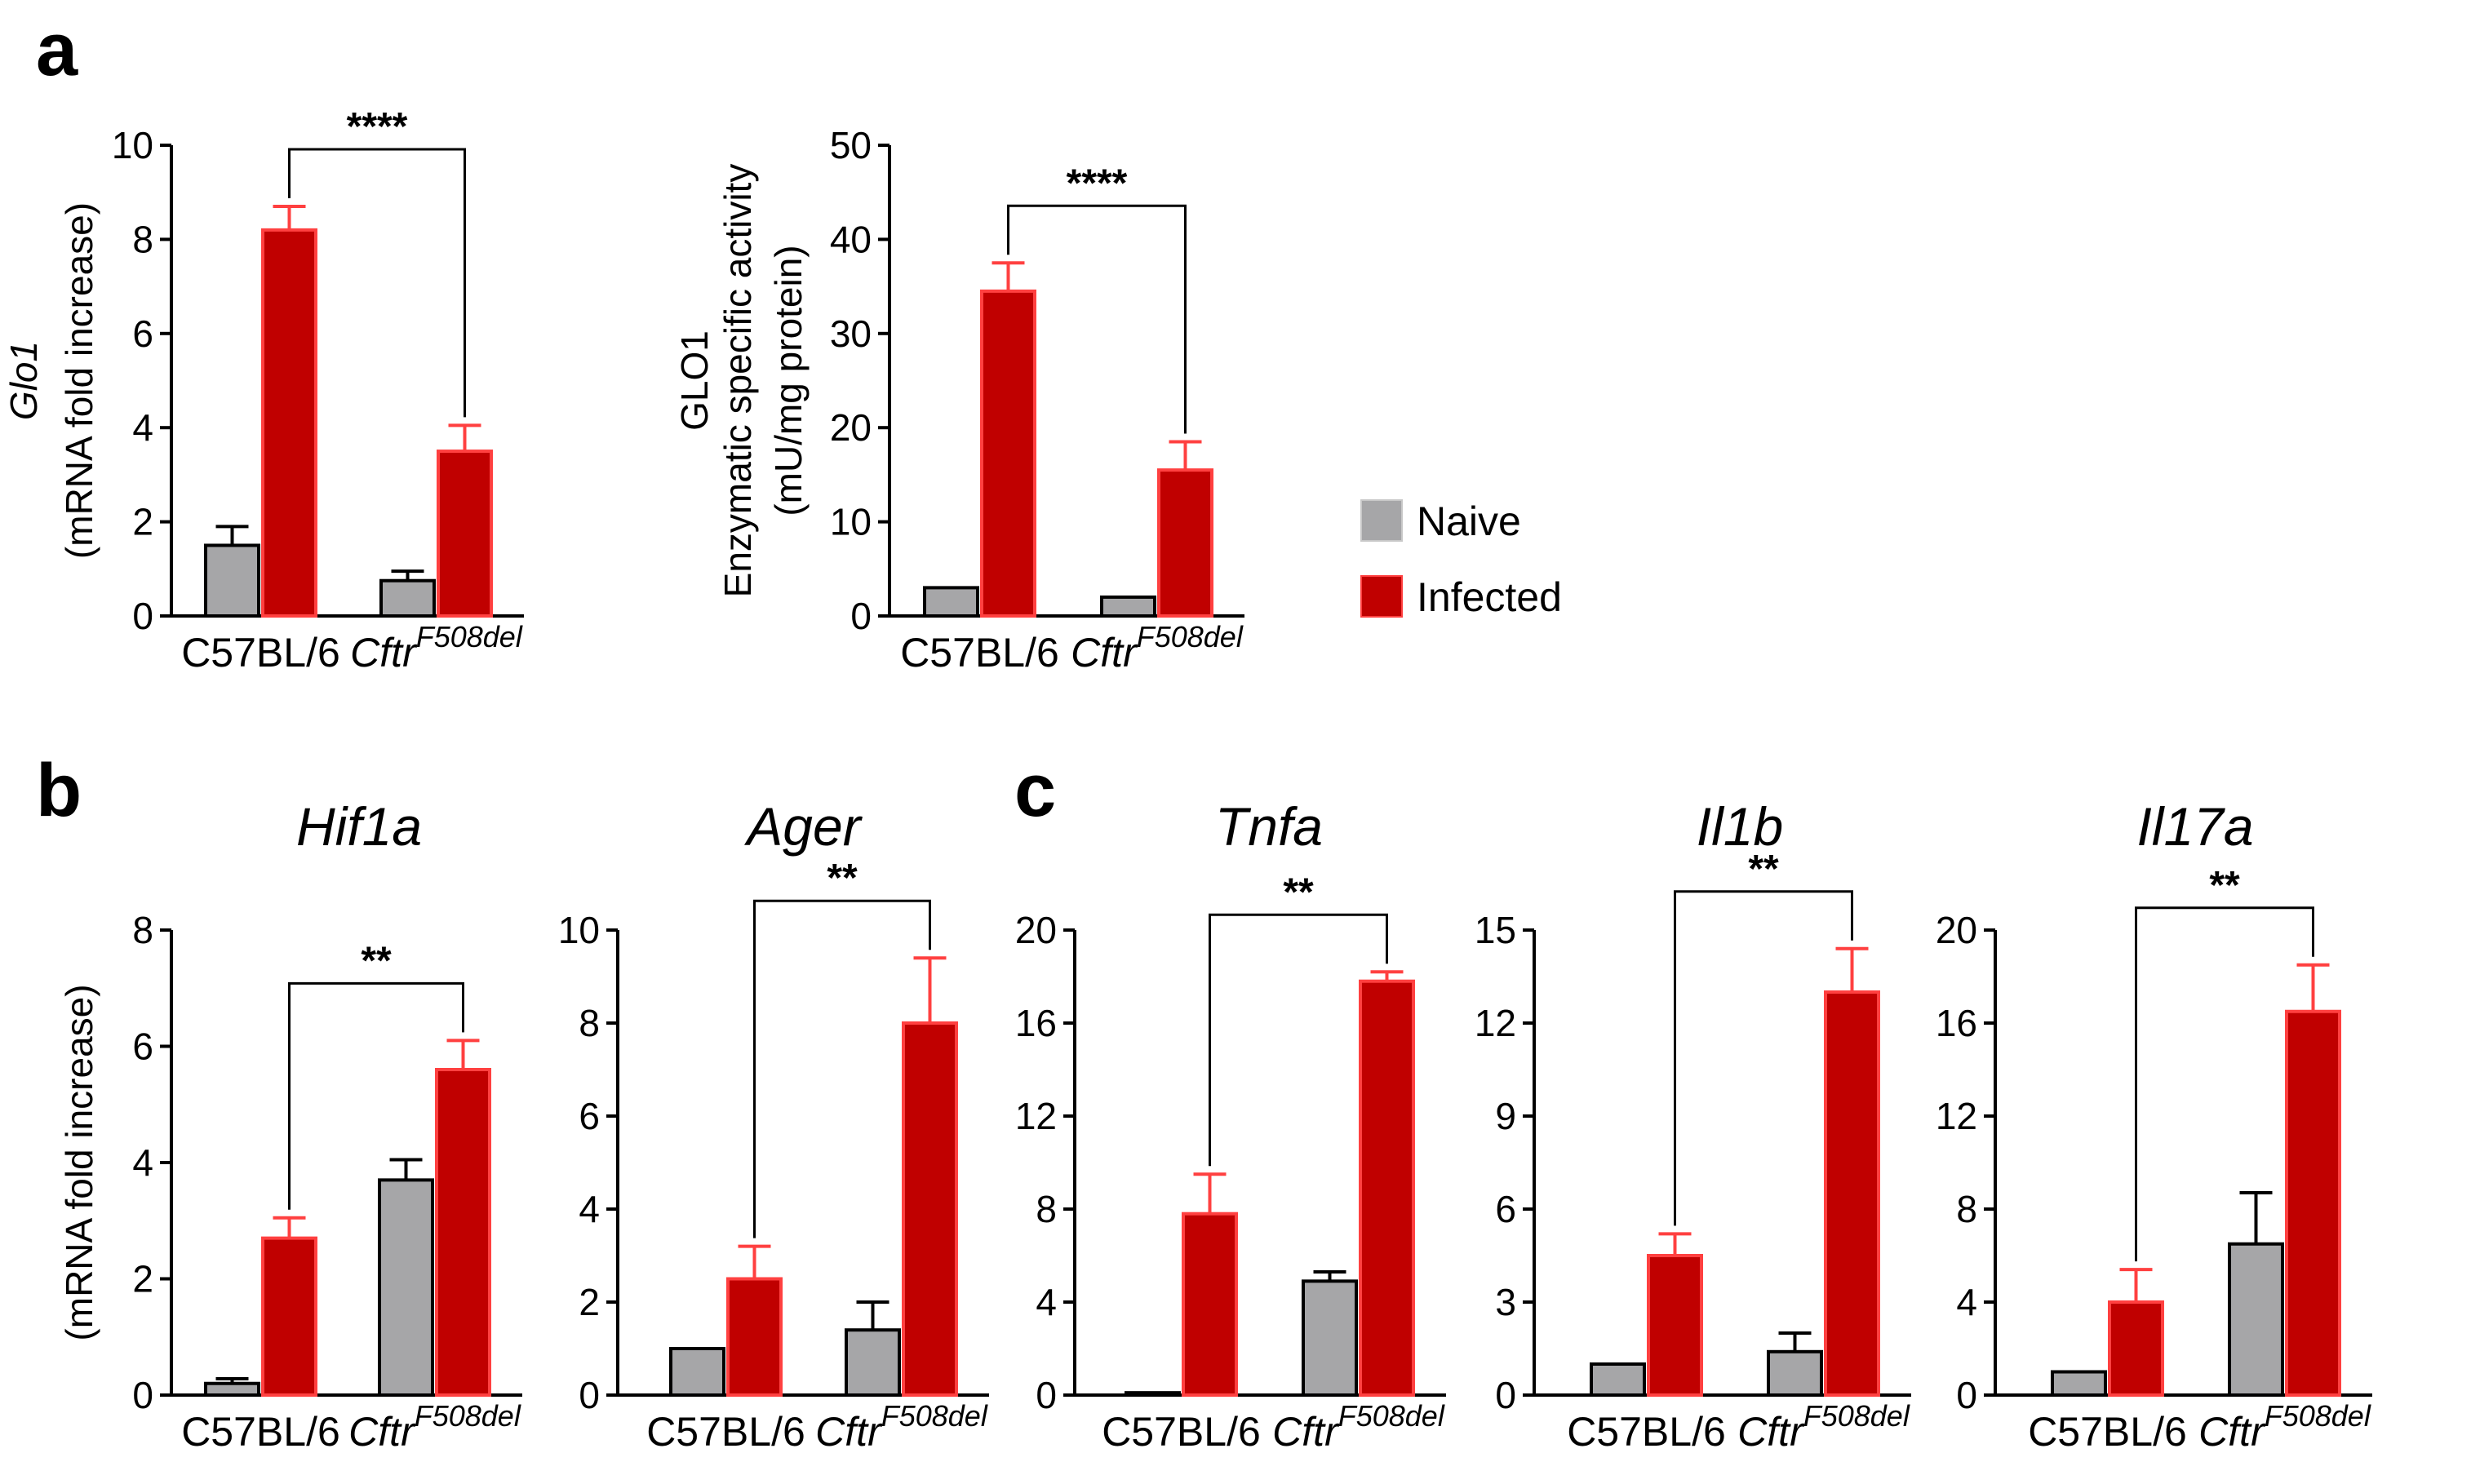  Describe the element at coordinates (851, 239) in the screenshot. I see `y-tick-label: 40` at that location.